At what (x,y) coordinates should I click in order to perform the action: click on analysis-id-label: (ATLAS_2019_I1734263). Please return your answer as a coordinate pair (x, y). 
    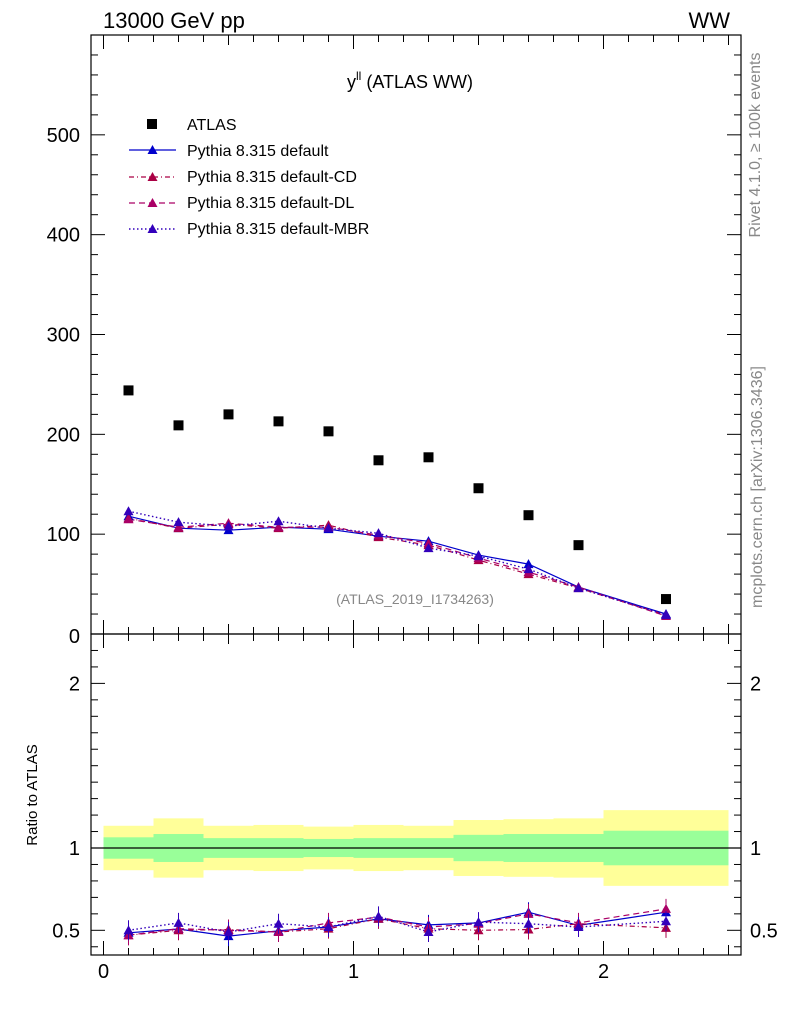
    Looking at the image, I should click on (415, 599).